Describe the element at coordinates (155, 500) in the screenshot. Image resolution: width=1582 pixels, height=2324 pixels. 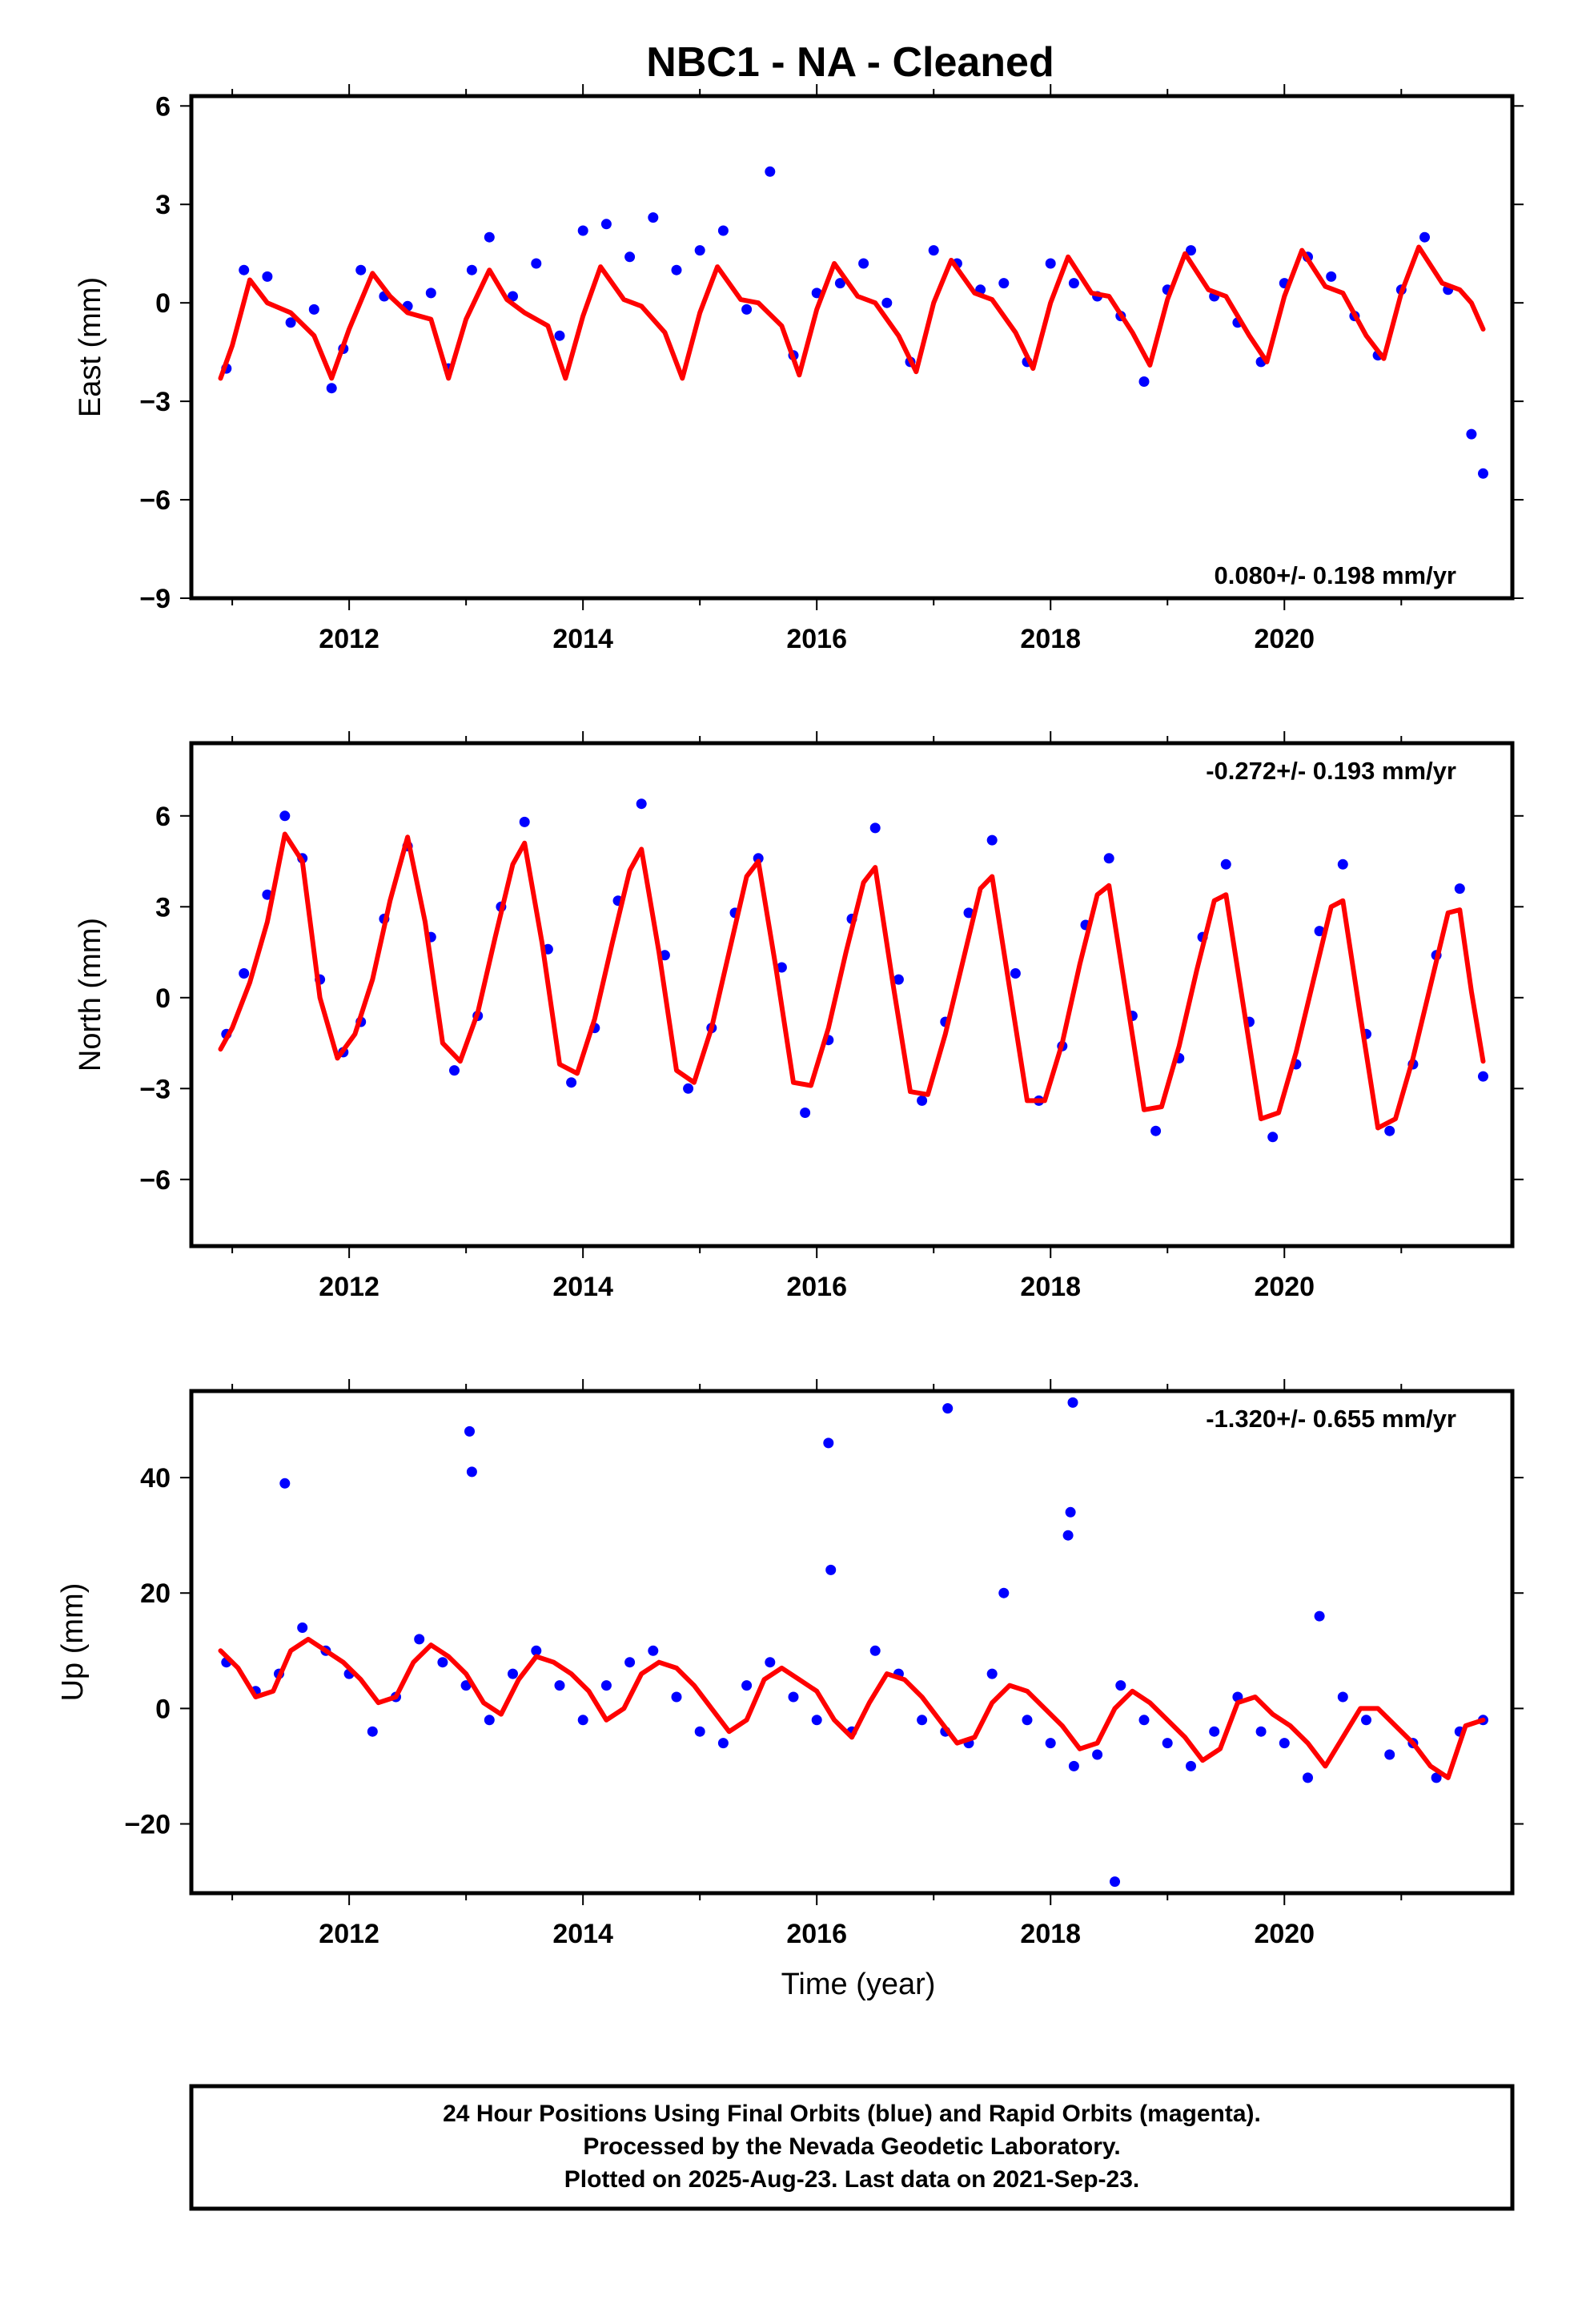
I see `east-y-tick-label: −6` at that location.